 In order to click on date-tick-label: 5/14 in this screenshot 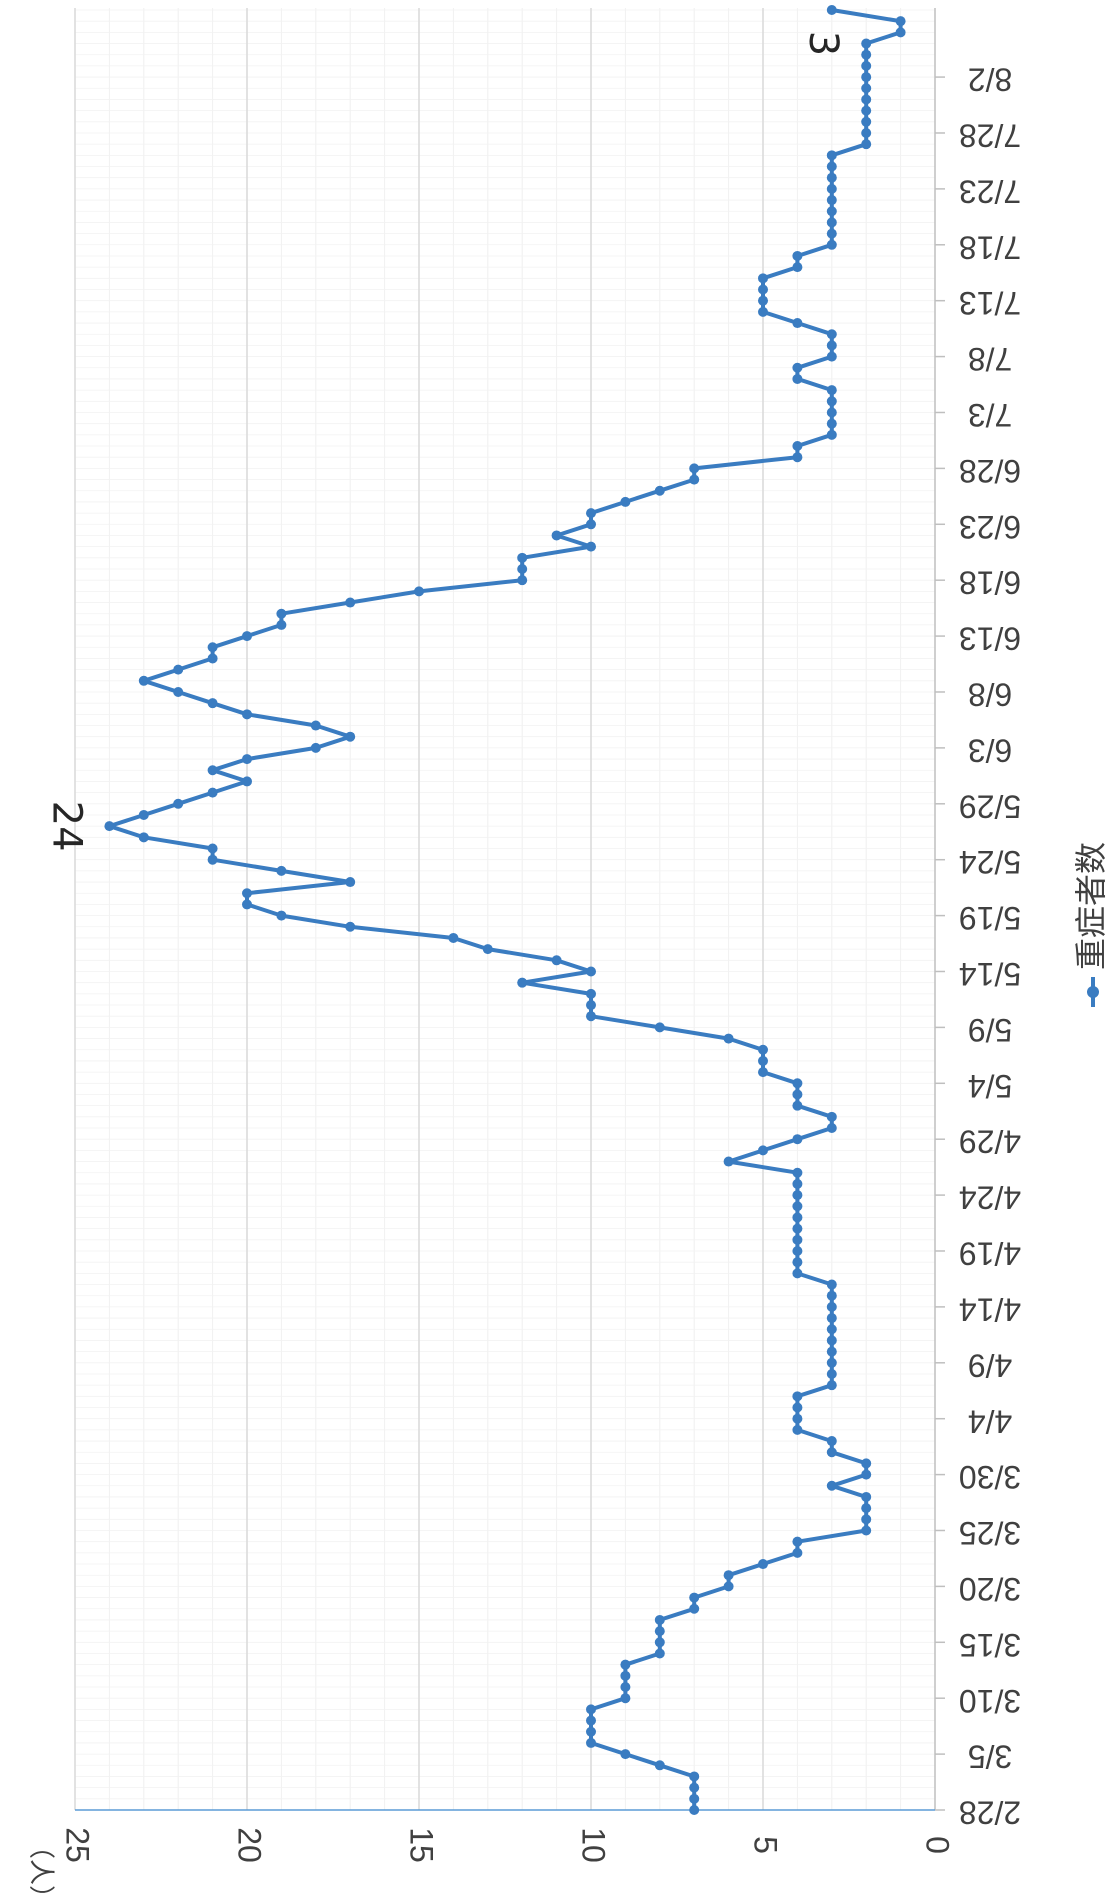, I will do `click(990, 974)`.